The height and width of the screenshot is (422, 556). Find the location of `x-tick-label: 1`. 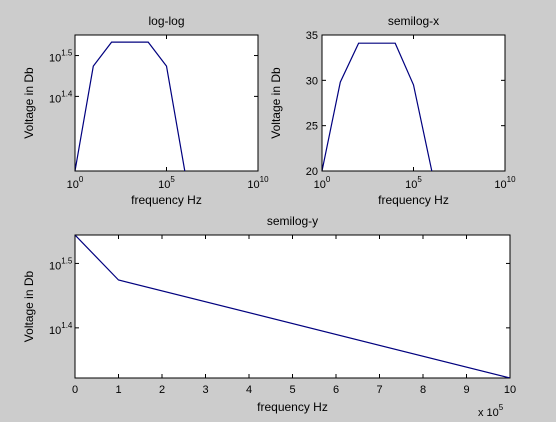

x-tick-label: 1 is located at coordinates (118, 390).